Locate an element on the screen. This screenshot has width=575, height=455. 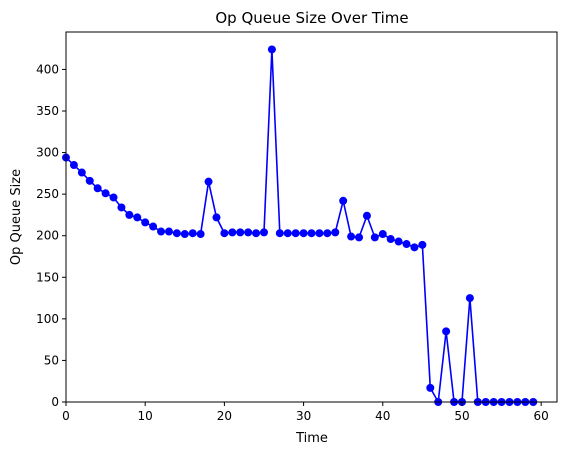
x-tick-label: 60 is located at coordinates (541, 416).